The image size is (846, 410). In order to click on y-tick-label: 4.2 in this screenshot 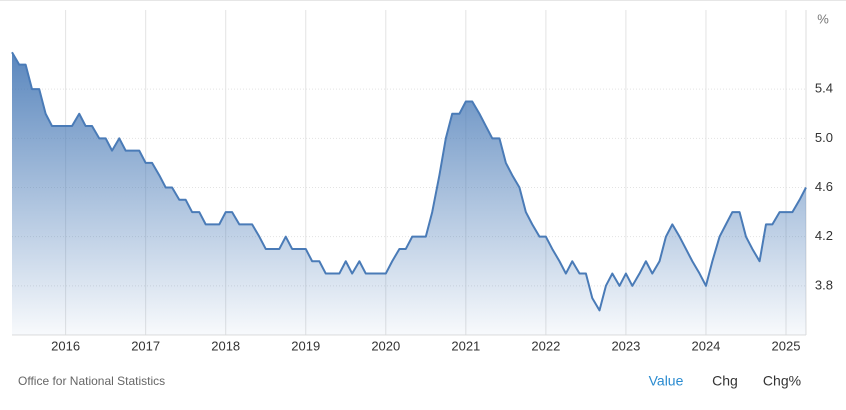, I will do `click(824, 235)`.